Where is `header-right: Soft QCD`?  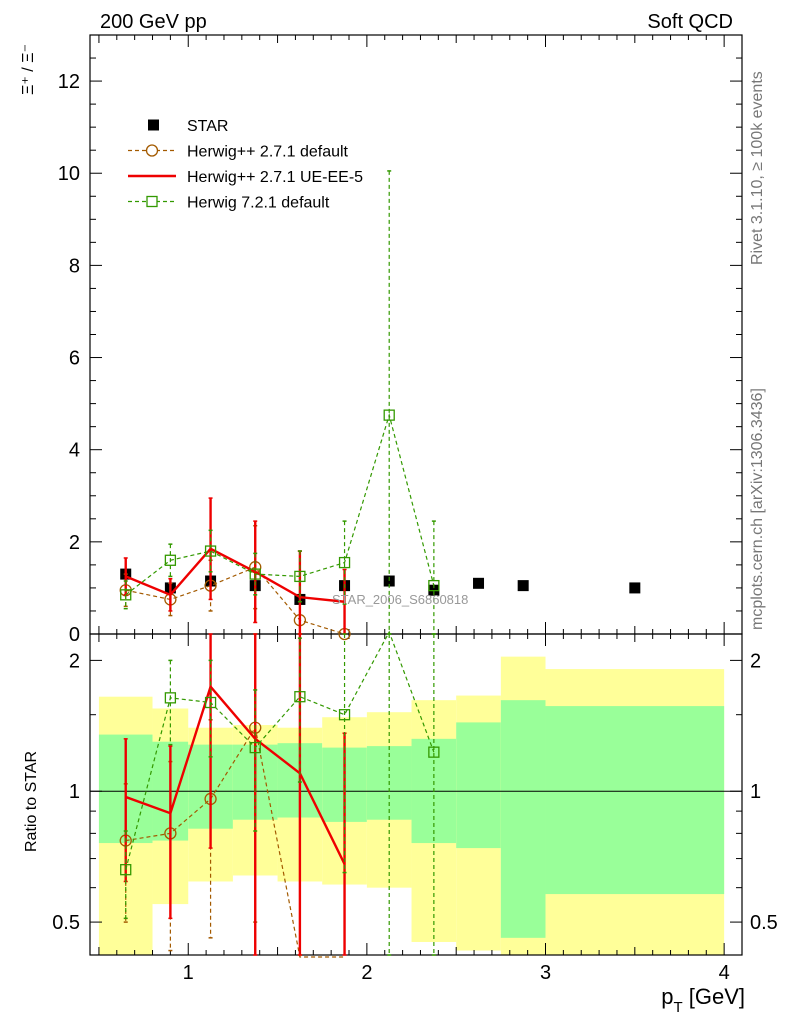
header-right: Soft QCD is located at coordinates (690, 22).